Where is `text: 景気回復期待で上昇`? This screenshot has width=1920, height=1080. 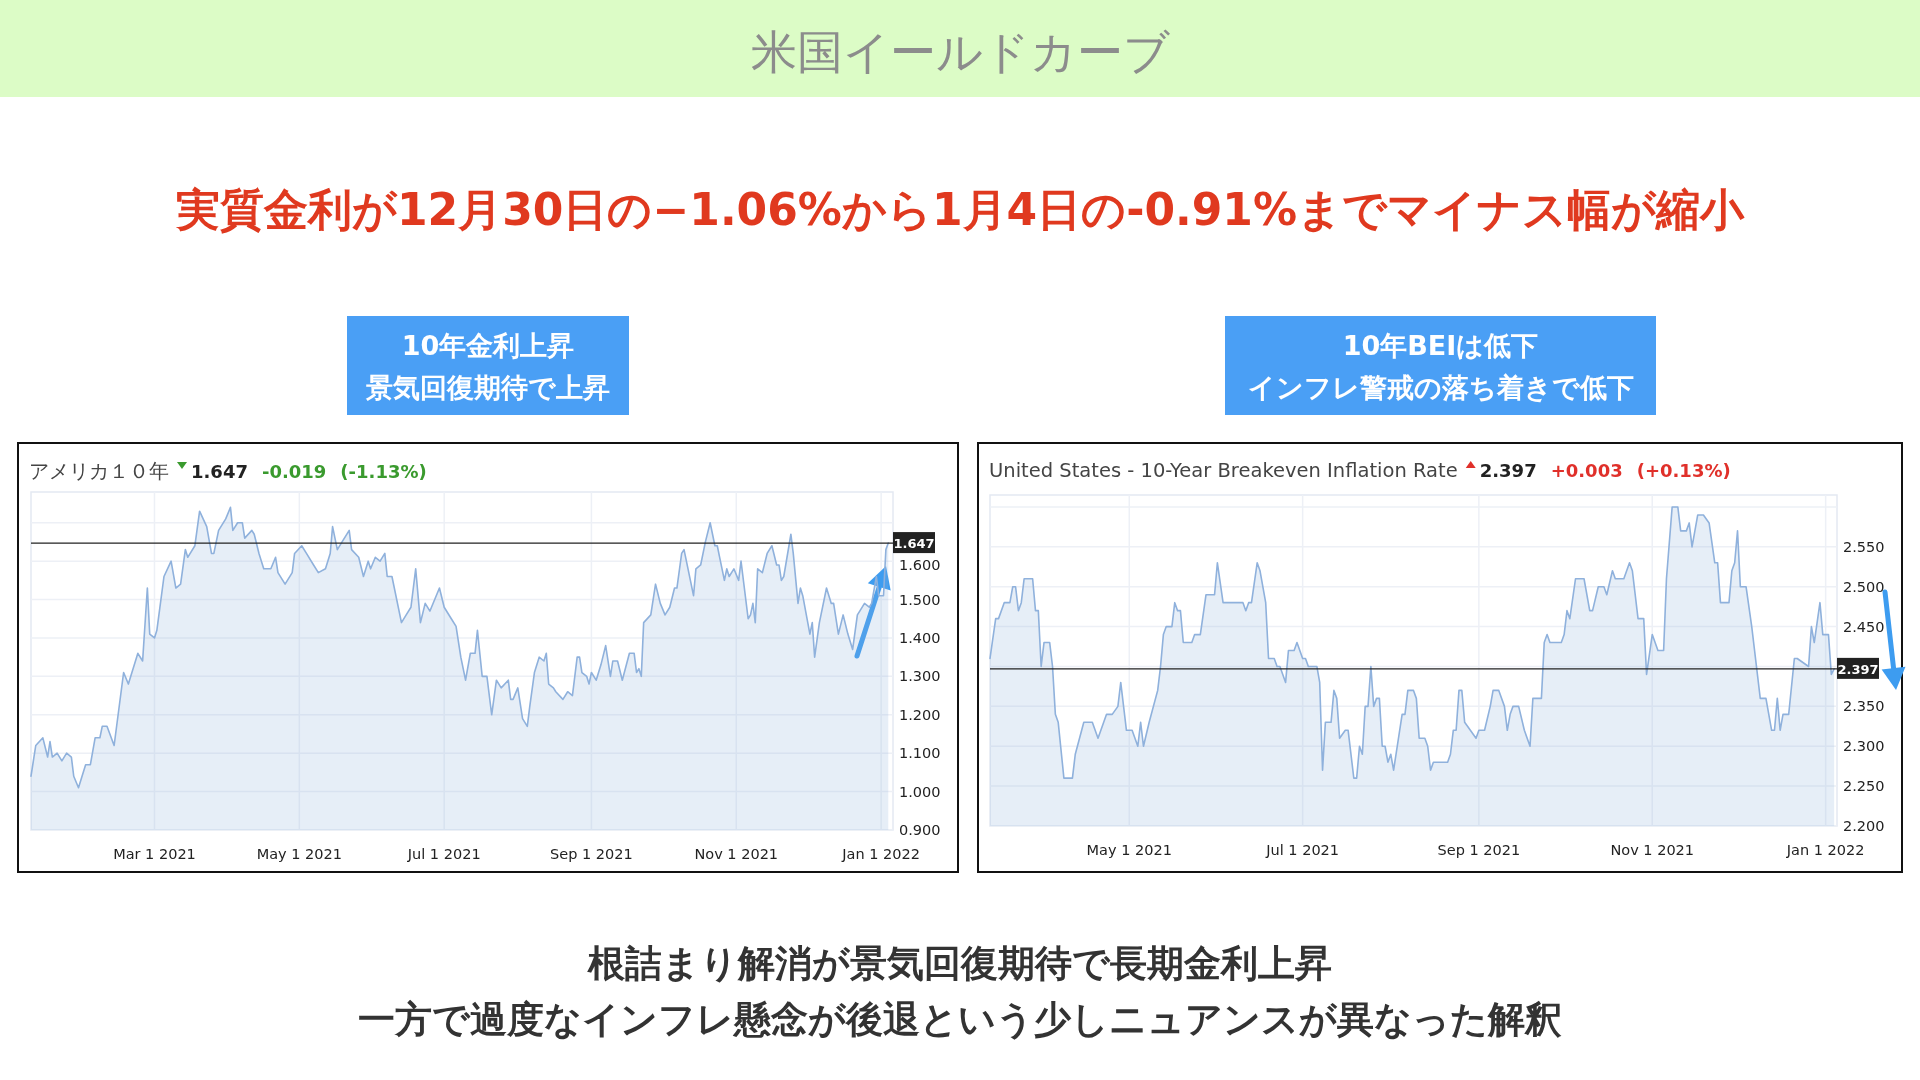
text: 景気回復期待で上昇 is located at coordinates (487, 387).